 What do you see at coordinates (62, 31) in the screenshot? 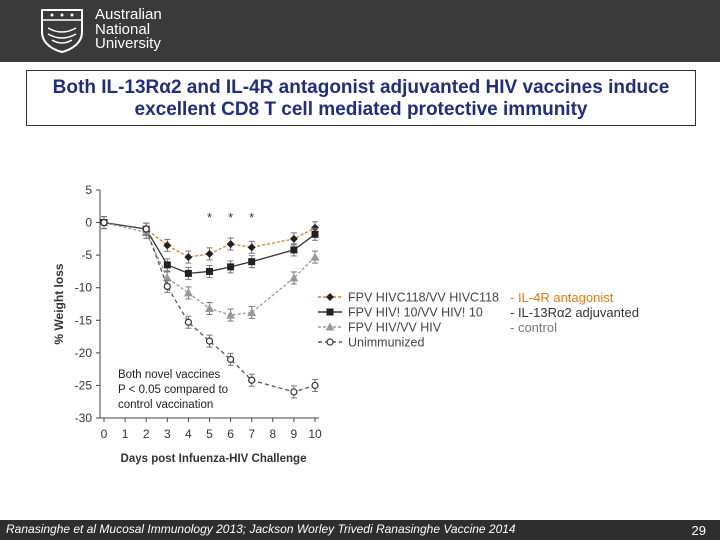
I see `anu-crest-icon` at bounding box center [62, 31].